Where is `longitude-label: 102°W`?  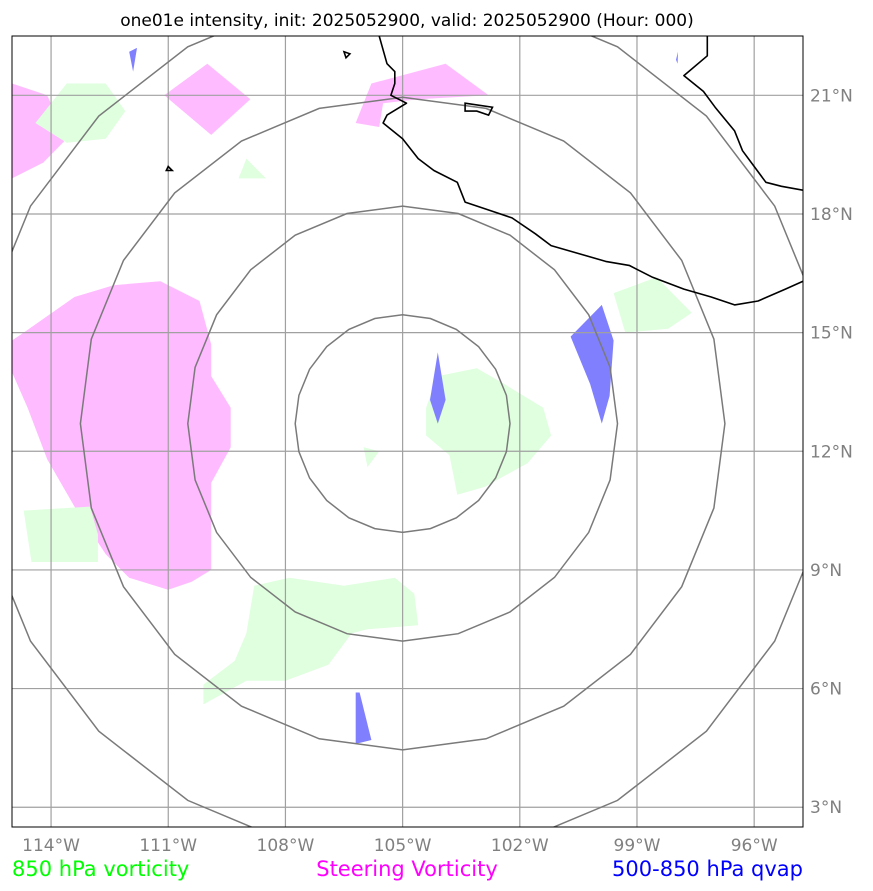 longitude-label: 102°W is located at coordinates (520, 846).